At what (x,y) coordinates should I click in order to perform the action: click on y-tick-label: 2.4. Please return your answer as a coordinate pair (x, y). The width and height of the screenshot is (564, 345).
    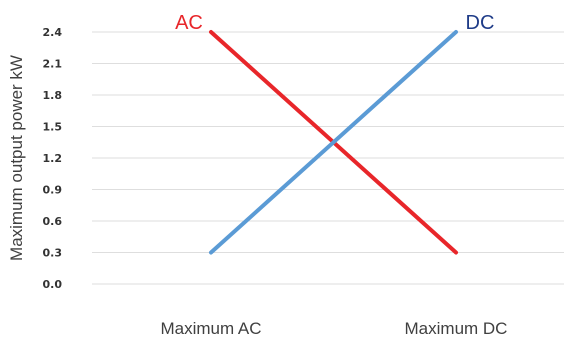
    Looking at the image, I should click on (53, 32).